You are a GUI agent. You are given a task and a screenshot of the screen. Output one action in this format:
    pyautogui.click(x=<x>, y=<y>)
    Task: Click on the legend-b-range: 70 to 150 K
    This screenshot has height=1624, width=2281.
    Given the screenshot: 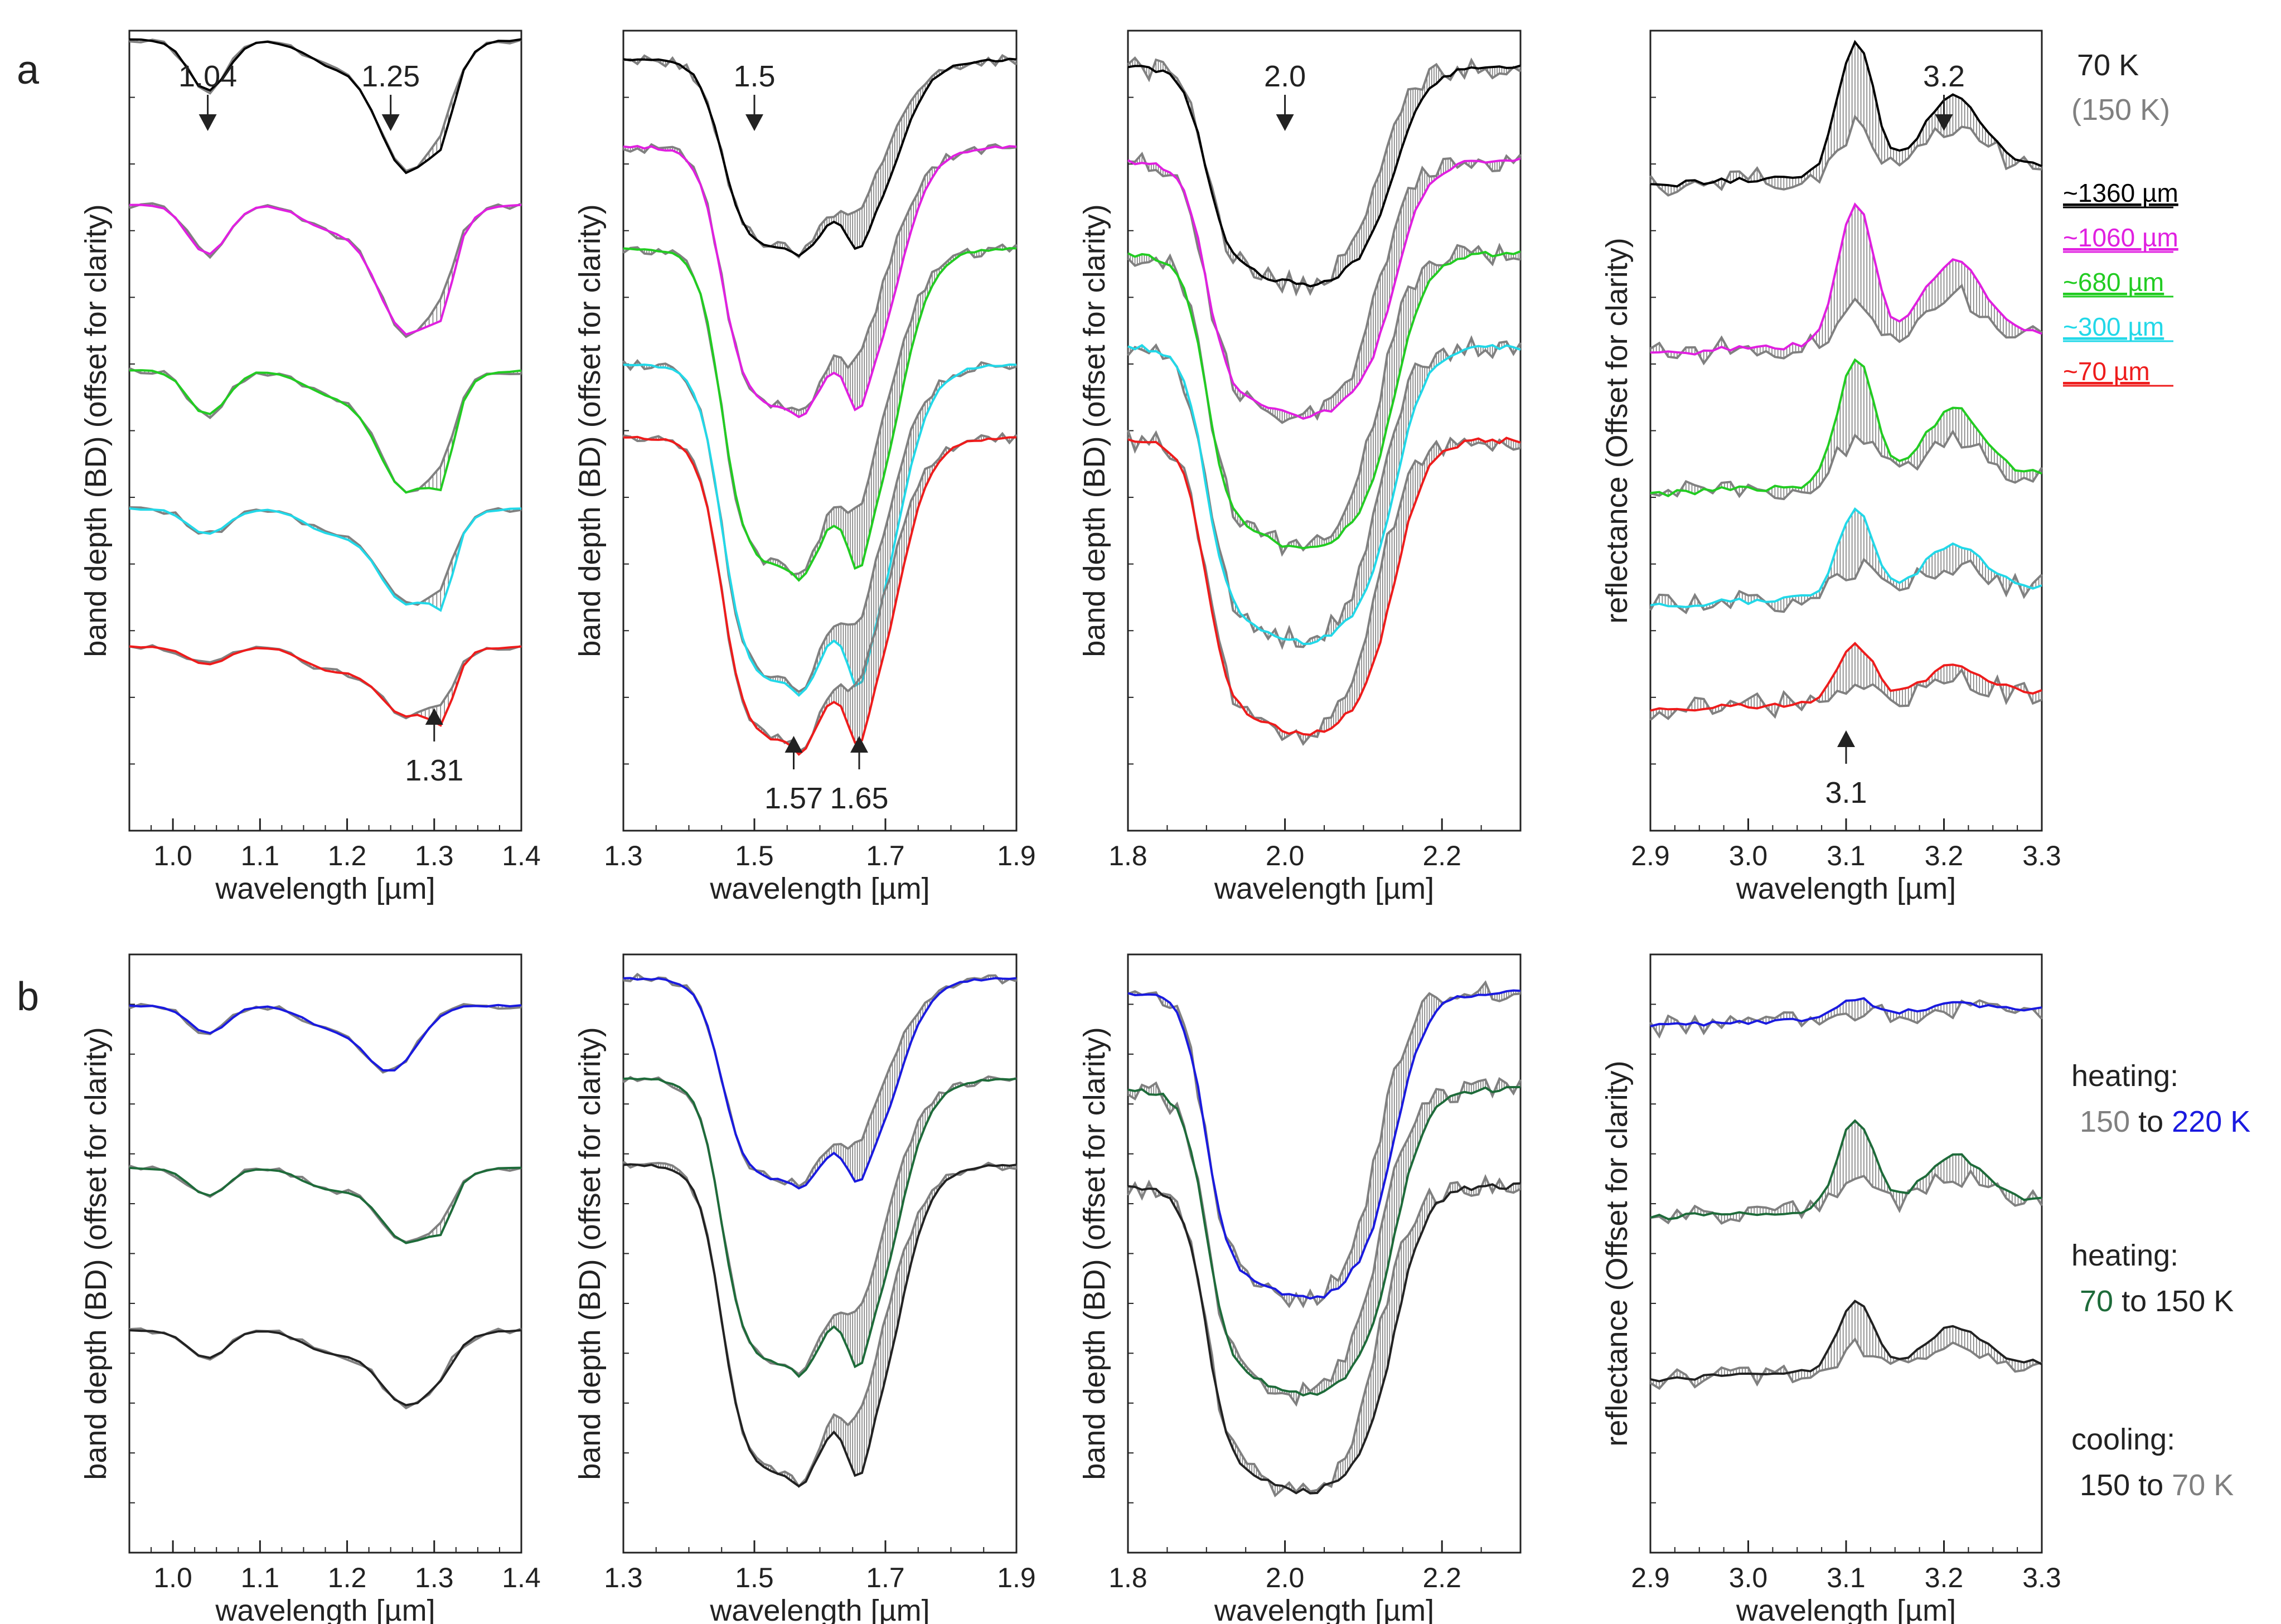 What is the action you would take?
    pyautogui.click(x=2157, y=1301)
    